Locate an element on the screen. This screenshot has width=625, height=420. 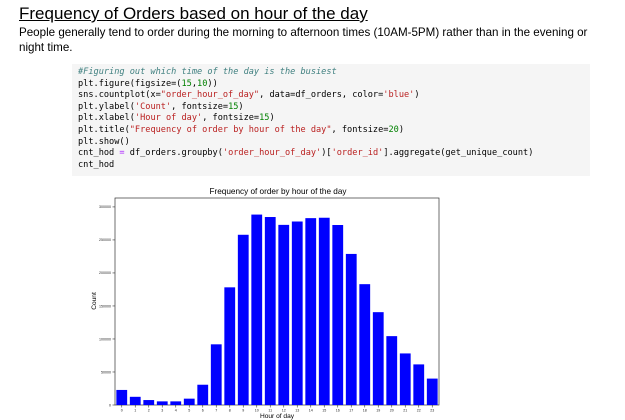
x-tick-label: 6 is located at coordinates (203, 411).